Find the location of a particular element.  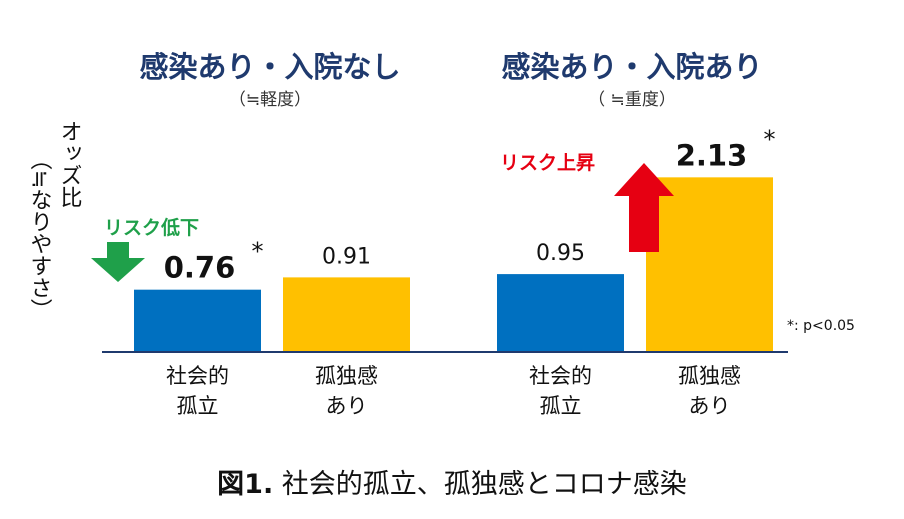

category-label-line1-g0-1: 孤独感 is located at coordinates (346, 376).